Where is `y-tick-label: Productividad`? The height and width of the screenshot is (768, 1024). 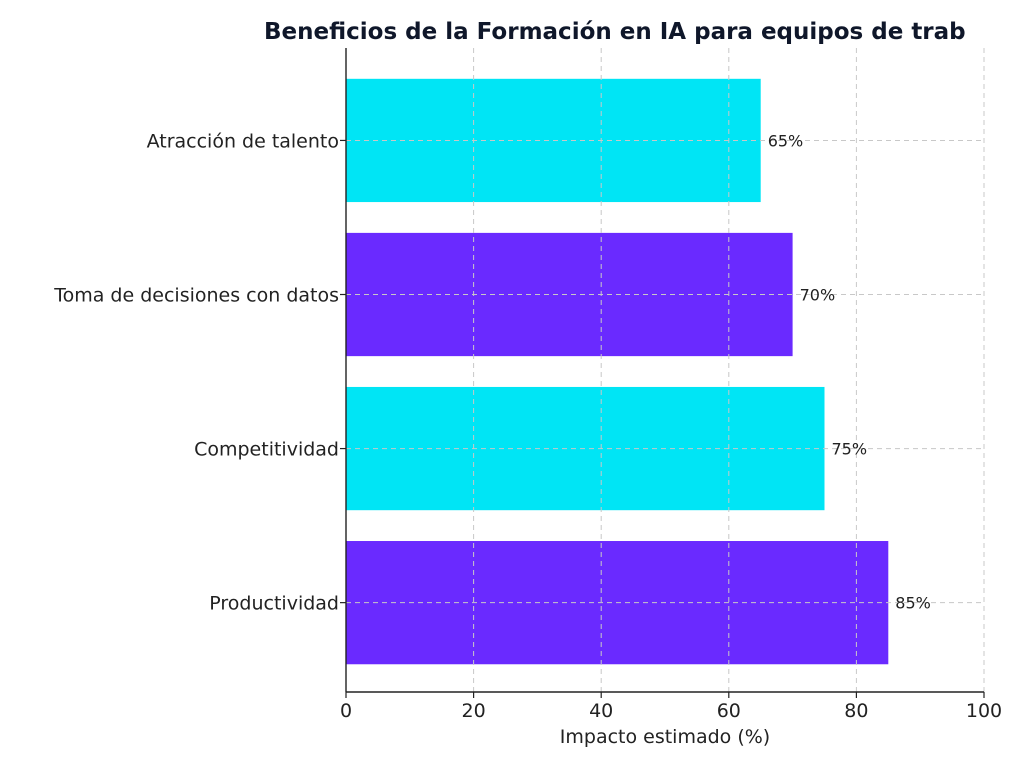 y-tick-label: Productividad is located at coordinates (274, 604).